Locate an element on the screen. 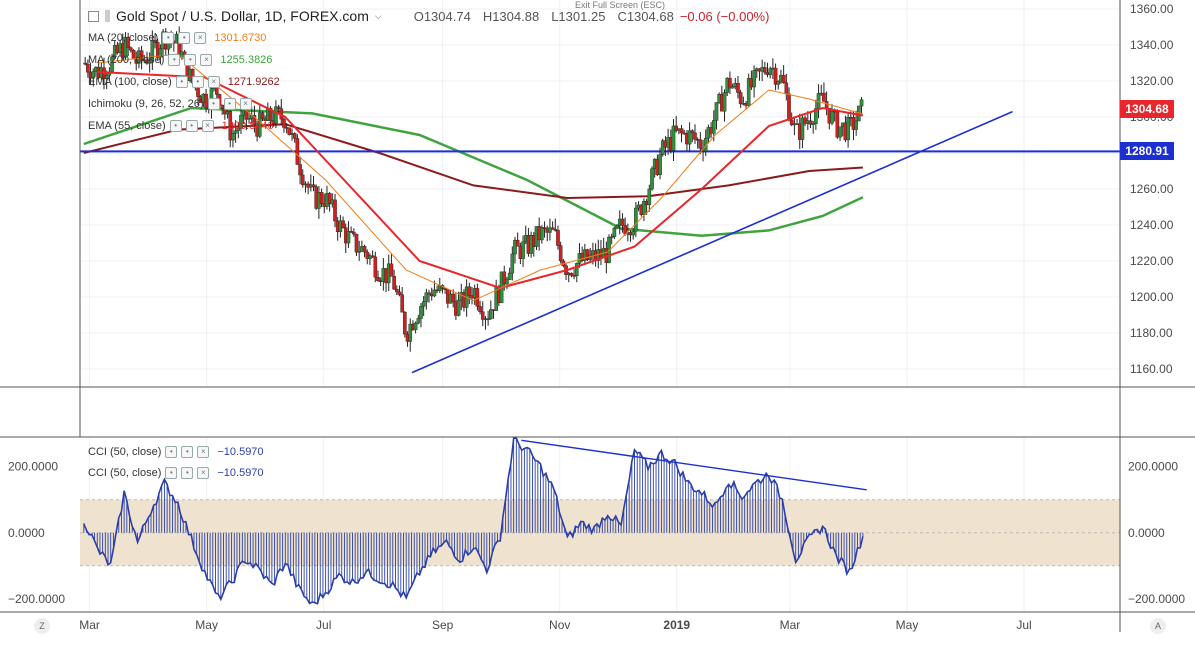  cci-tick-label-left: −200.0000 is located at coordinates (36, 599).